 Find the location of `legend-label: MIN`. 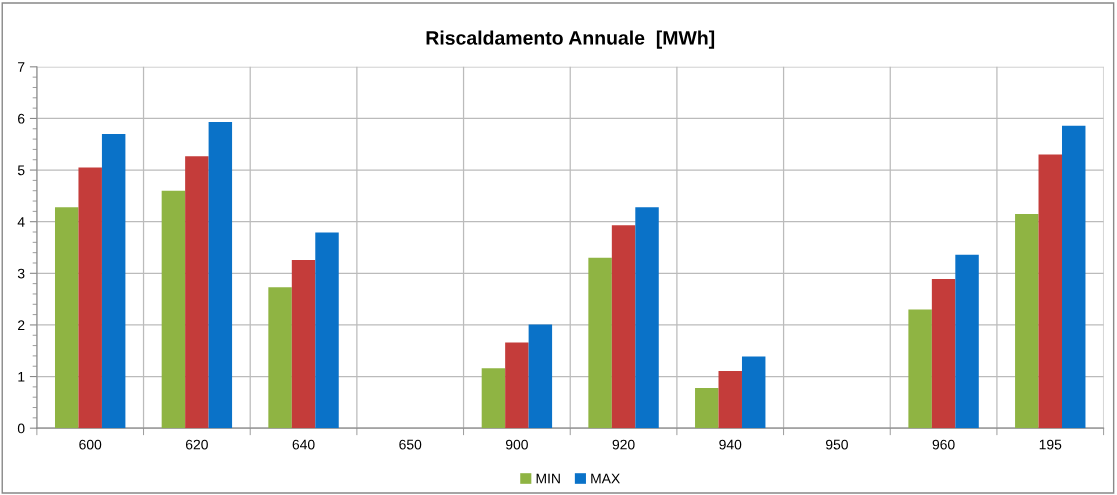

legend-label: MIN is located at coordinates (548, 478).